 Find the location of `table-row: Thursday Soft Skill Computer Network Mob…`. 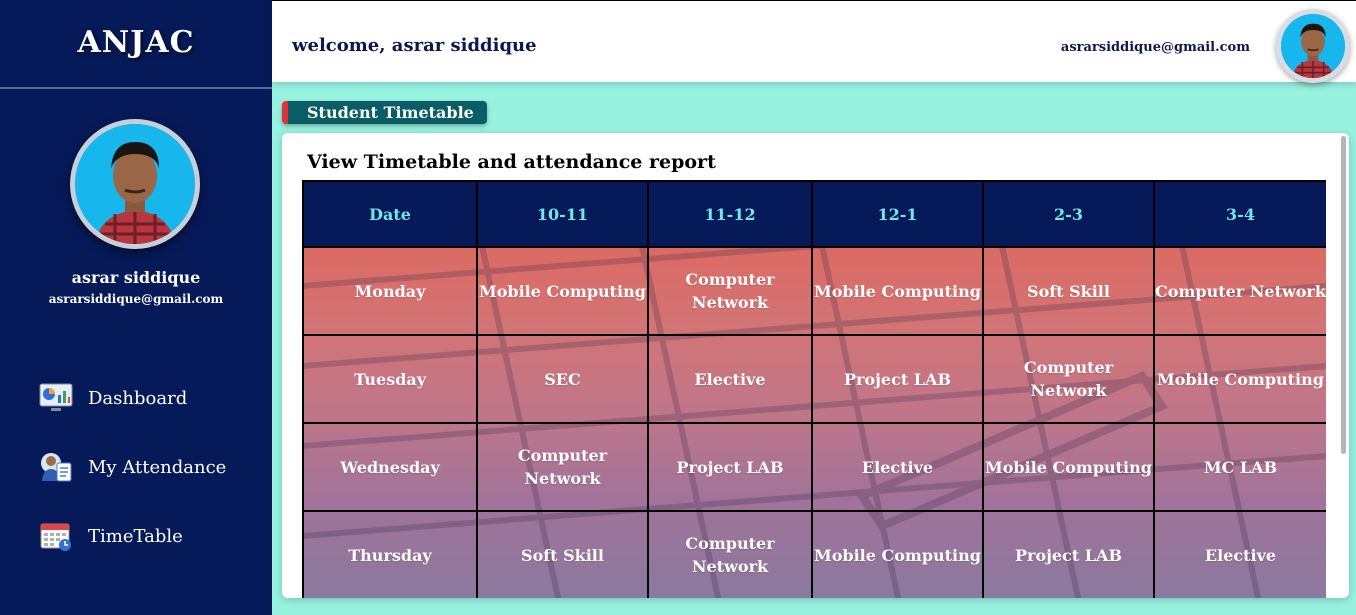

table-row: Thursday Soft Skill Computer Network Mob… is located at coordinates (814, 554).